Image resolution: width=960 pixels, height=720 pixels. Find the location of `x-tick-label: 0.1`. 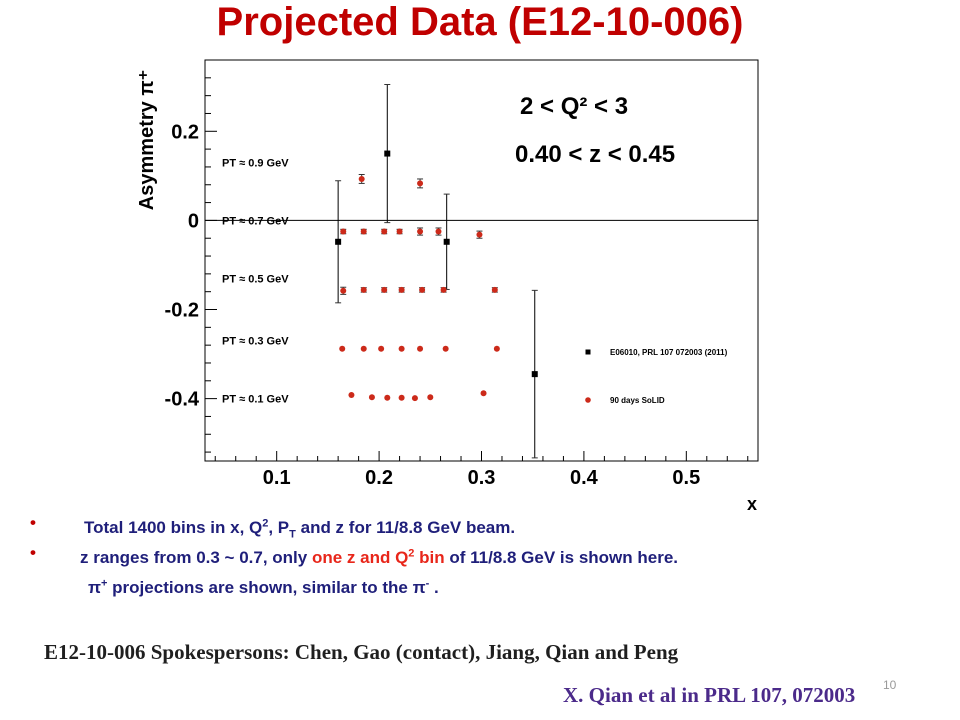

x-tick-label: 0.1 is located at coordinates (277, 478).